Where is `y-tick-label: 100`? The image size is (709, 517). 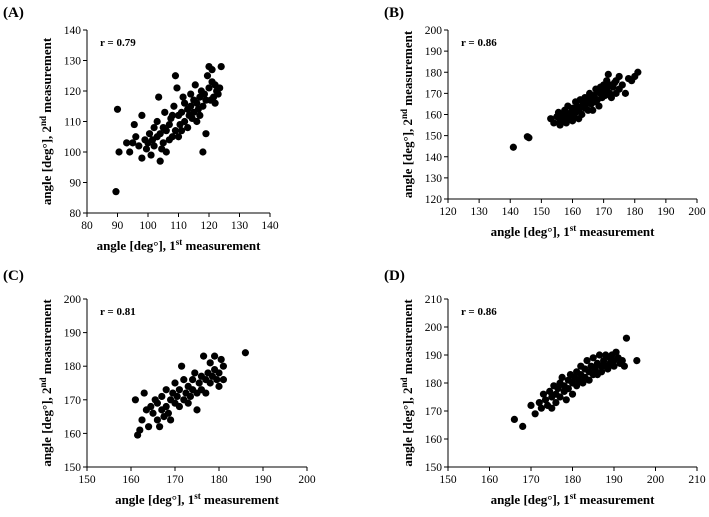
y-tick-label: 100 is located at coordinates (73, 153).